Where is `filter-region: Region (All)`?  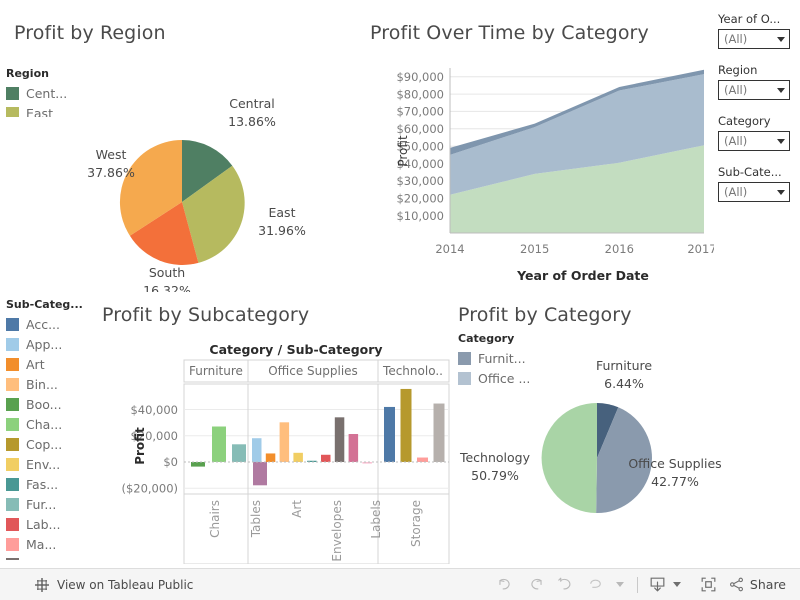 filter-region: Region (All) is located at coordinates (758, 81).